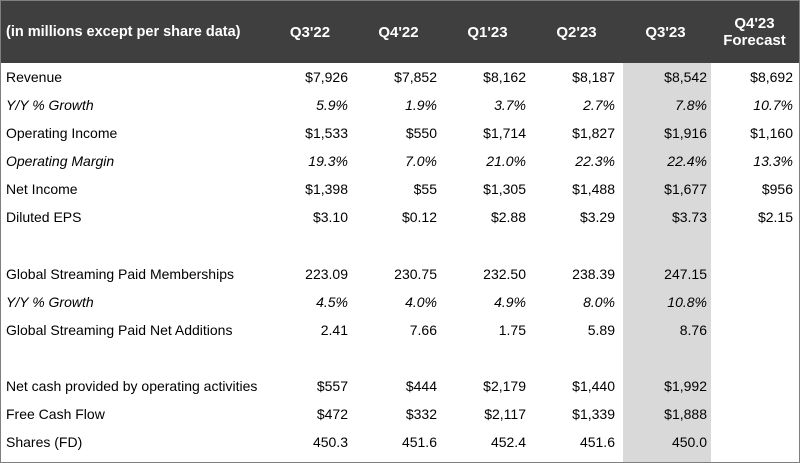 The width and height of the screenshot is (800, 463). Describe the element at coordinates (421, 133) in the screenshot. I see `table-cell: $550` at that location.